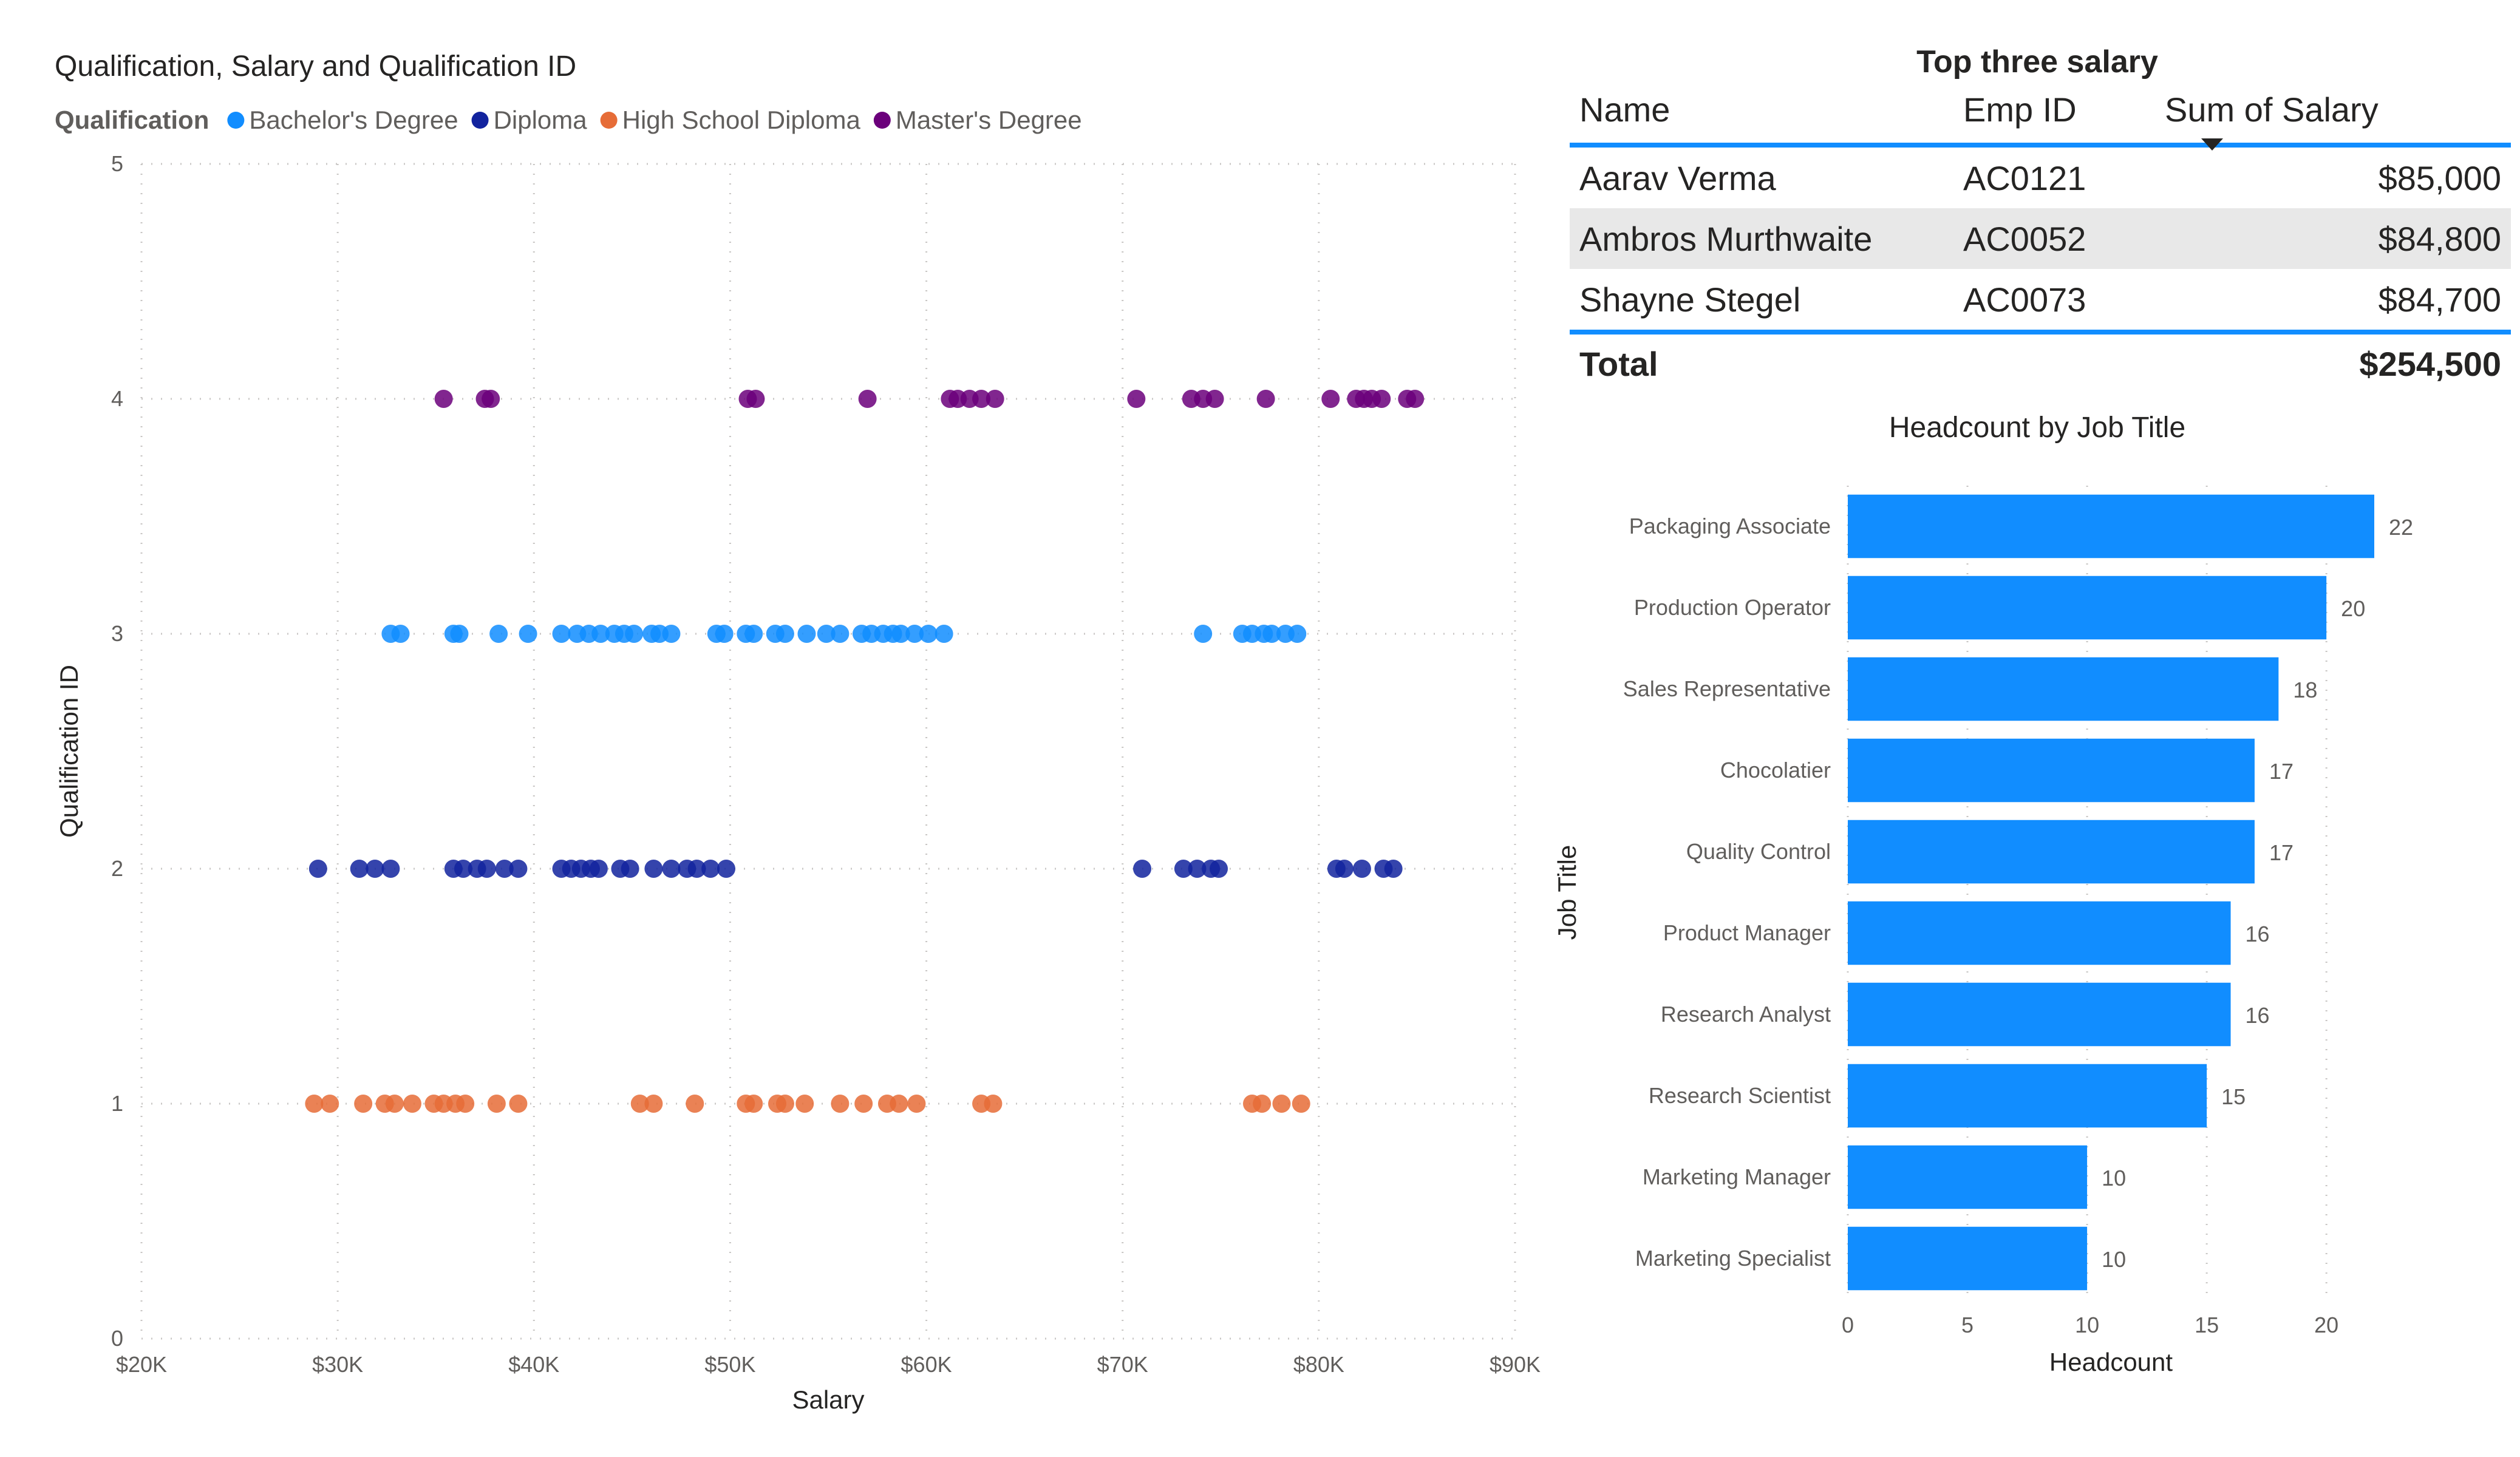 This screenshot has height=1457, width=2520. What do you see at coordinates (741, 120) in the screenshot?
I see `legend-item-label: High School Diploma` at bounding box center [741, 120].